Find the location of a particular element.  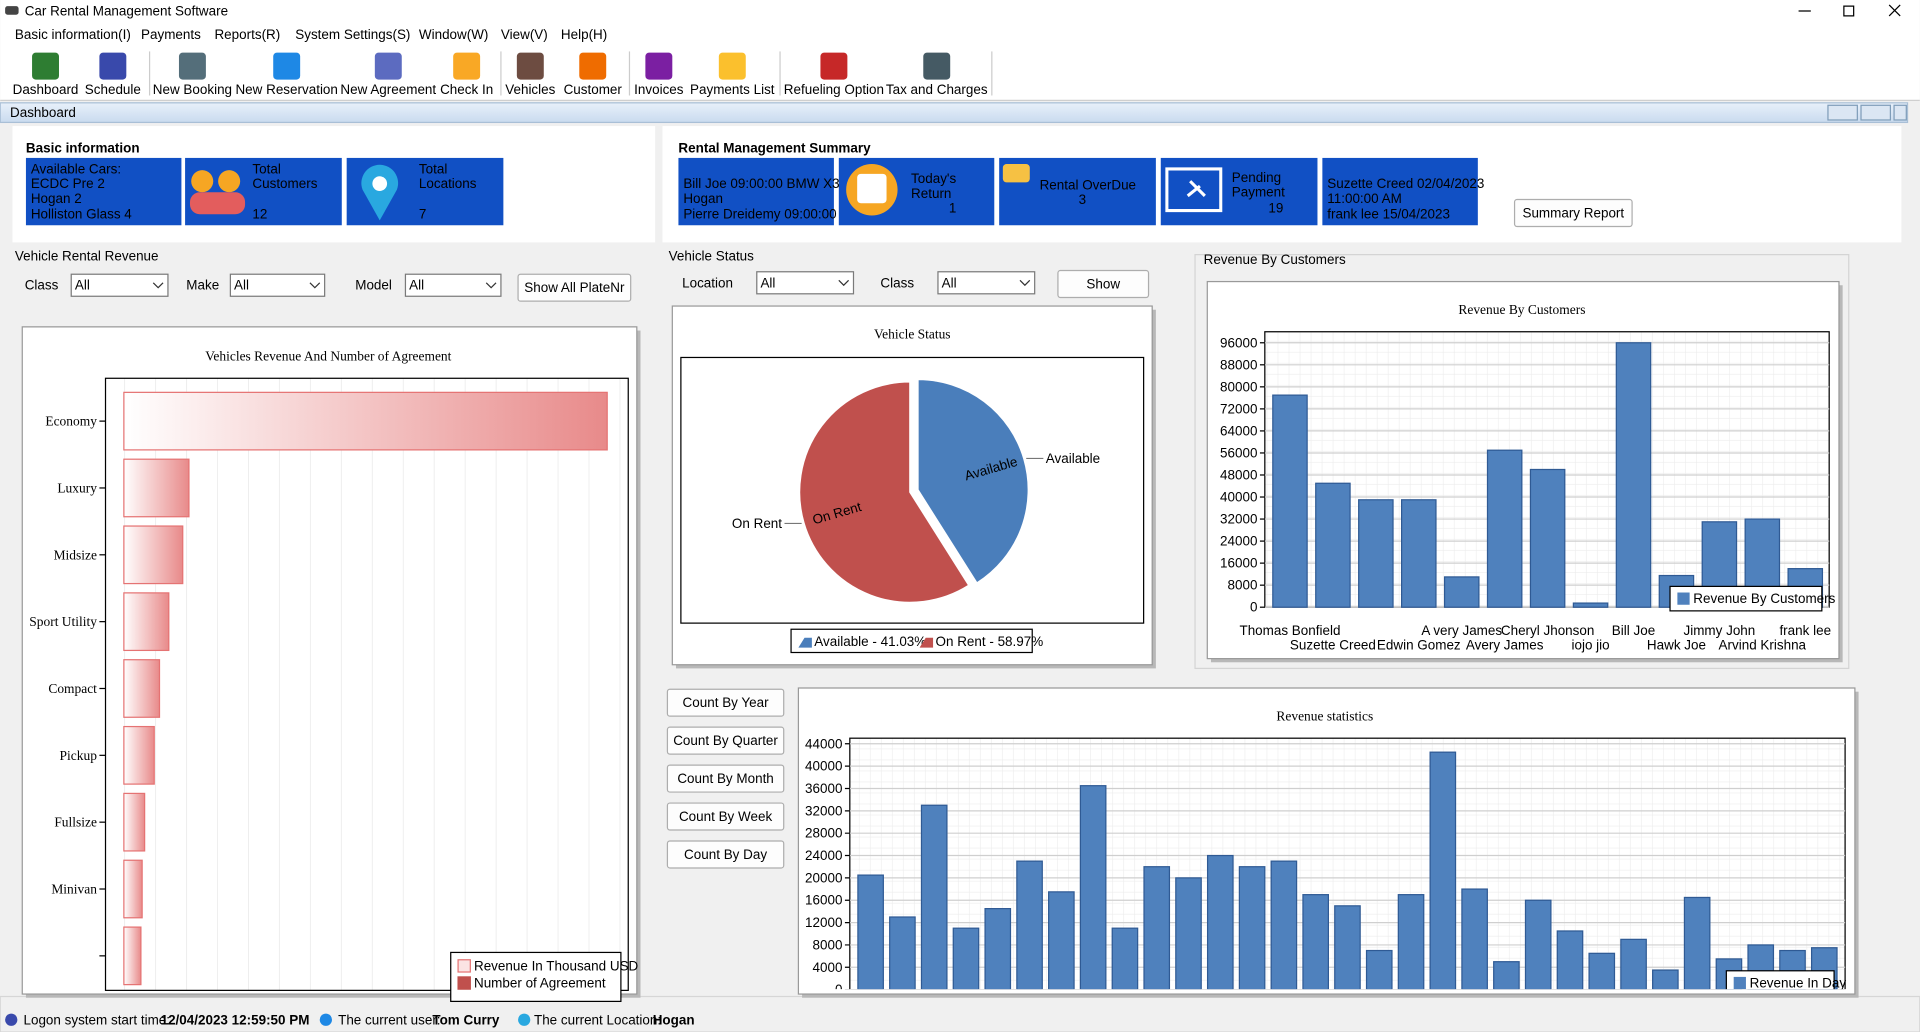

header-bg is located at coordinates (960, 50).